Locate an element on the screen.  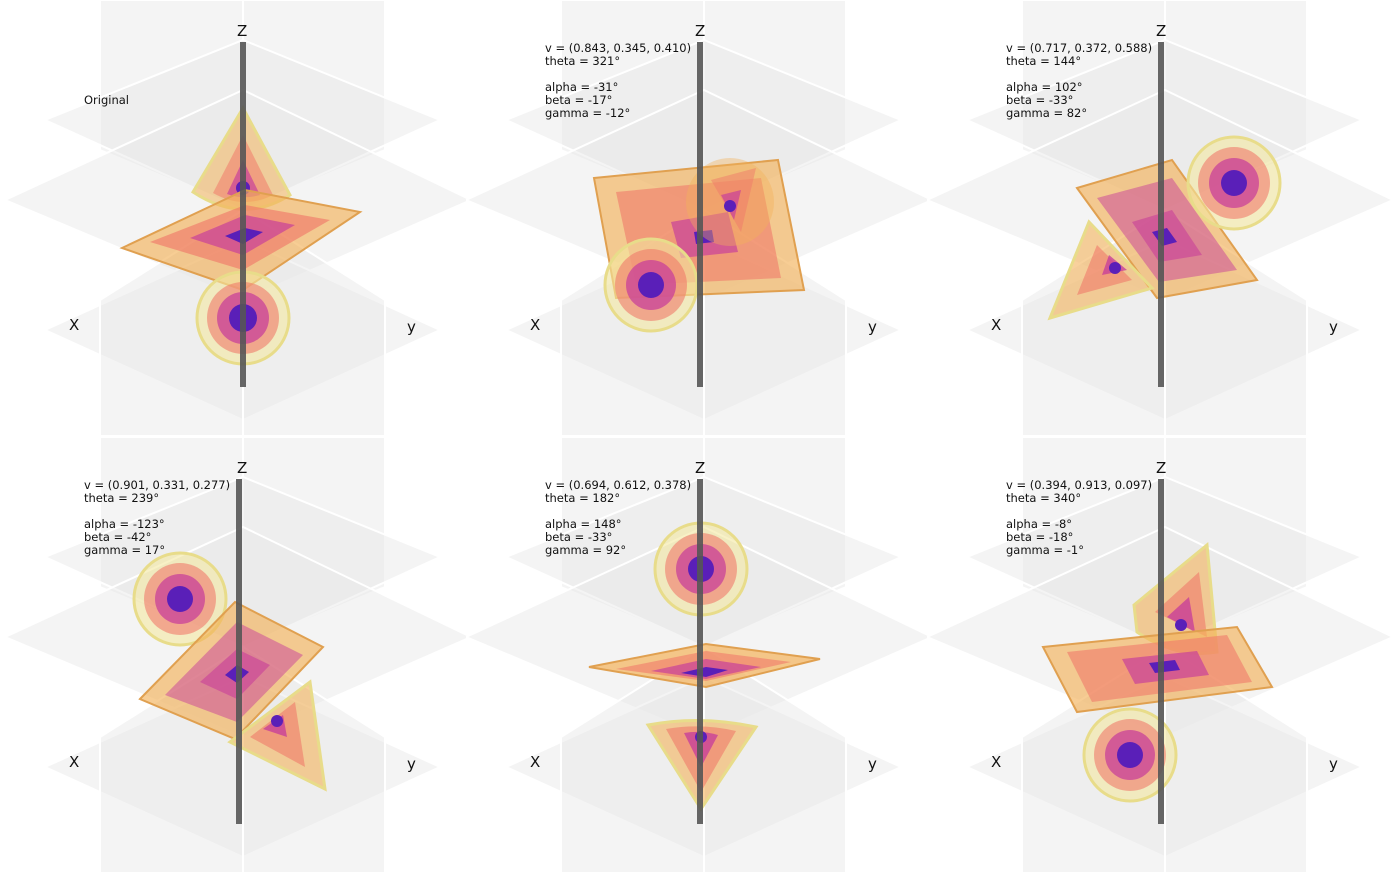
alpha-text: alpha = 102° is located at coordinates (1044, 87).